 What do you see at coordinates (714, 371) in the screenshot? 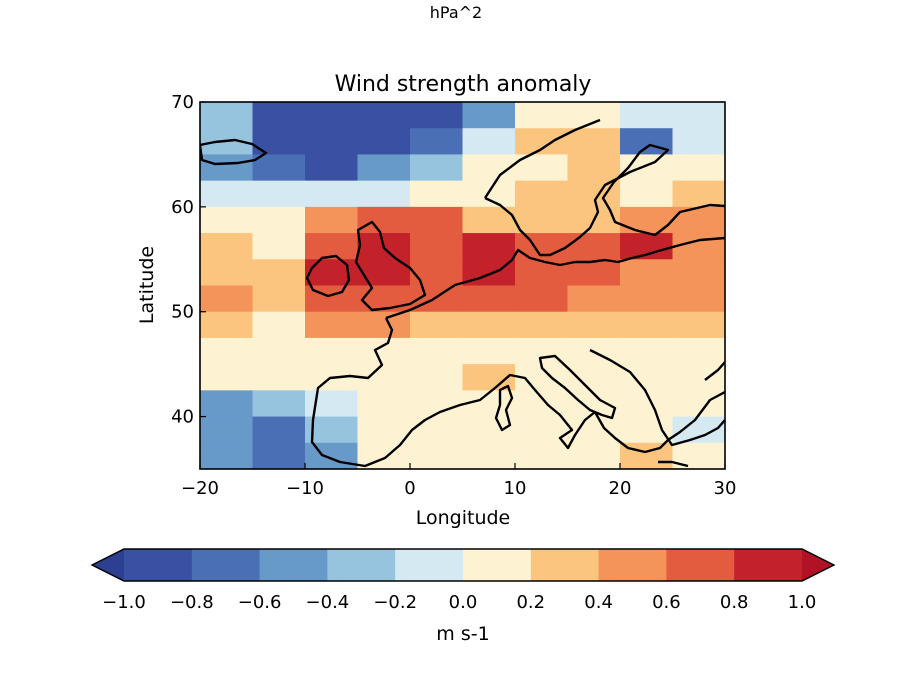
I see `coastline-black-sea` at bounding box center [714, 371].